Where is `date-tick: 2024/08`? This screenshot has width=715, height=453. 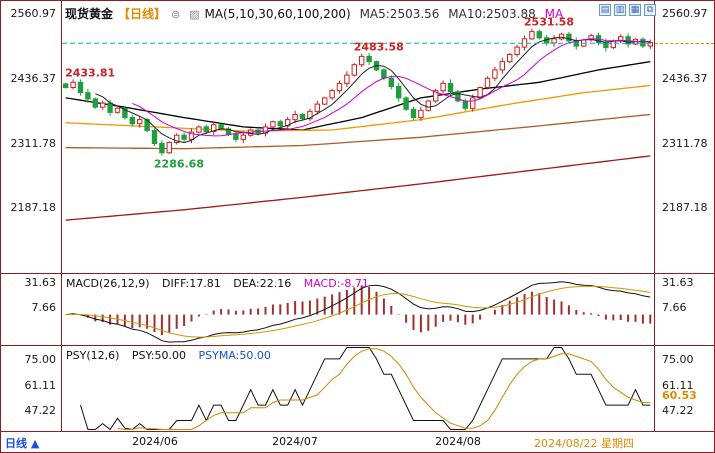
date-tick: 2024/08 is located at coordinates (458, 441).